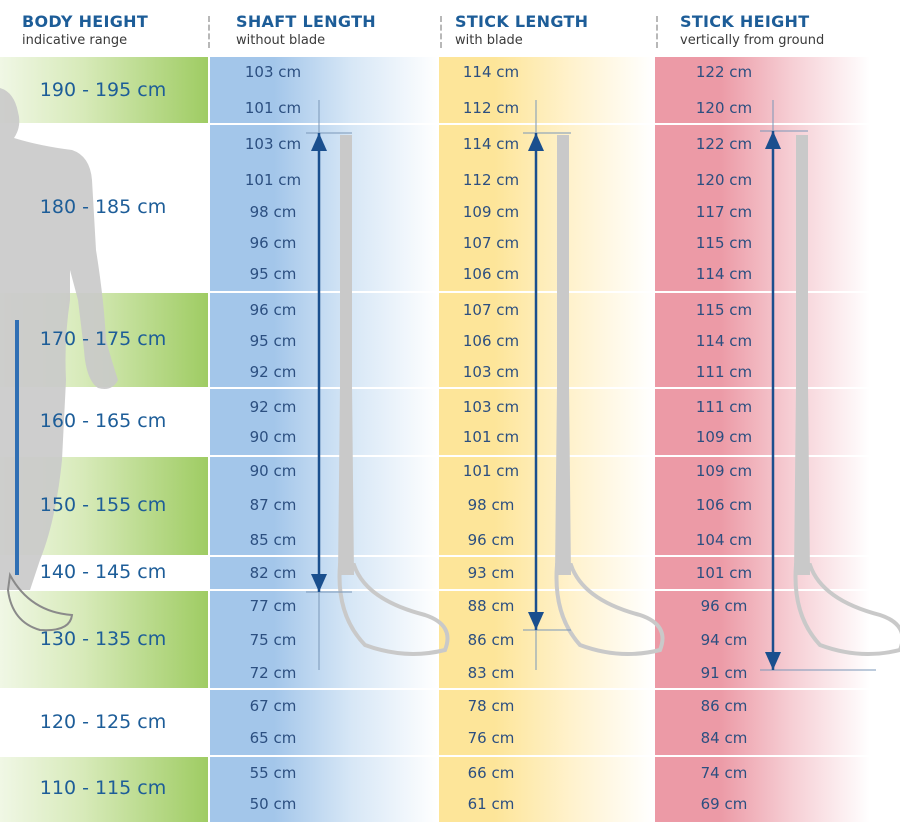  I want to click on column-header-2: STICK LENGTH with blade, so click(521, 31).